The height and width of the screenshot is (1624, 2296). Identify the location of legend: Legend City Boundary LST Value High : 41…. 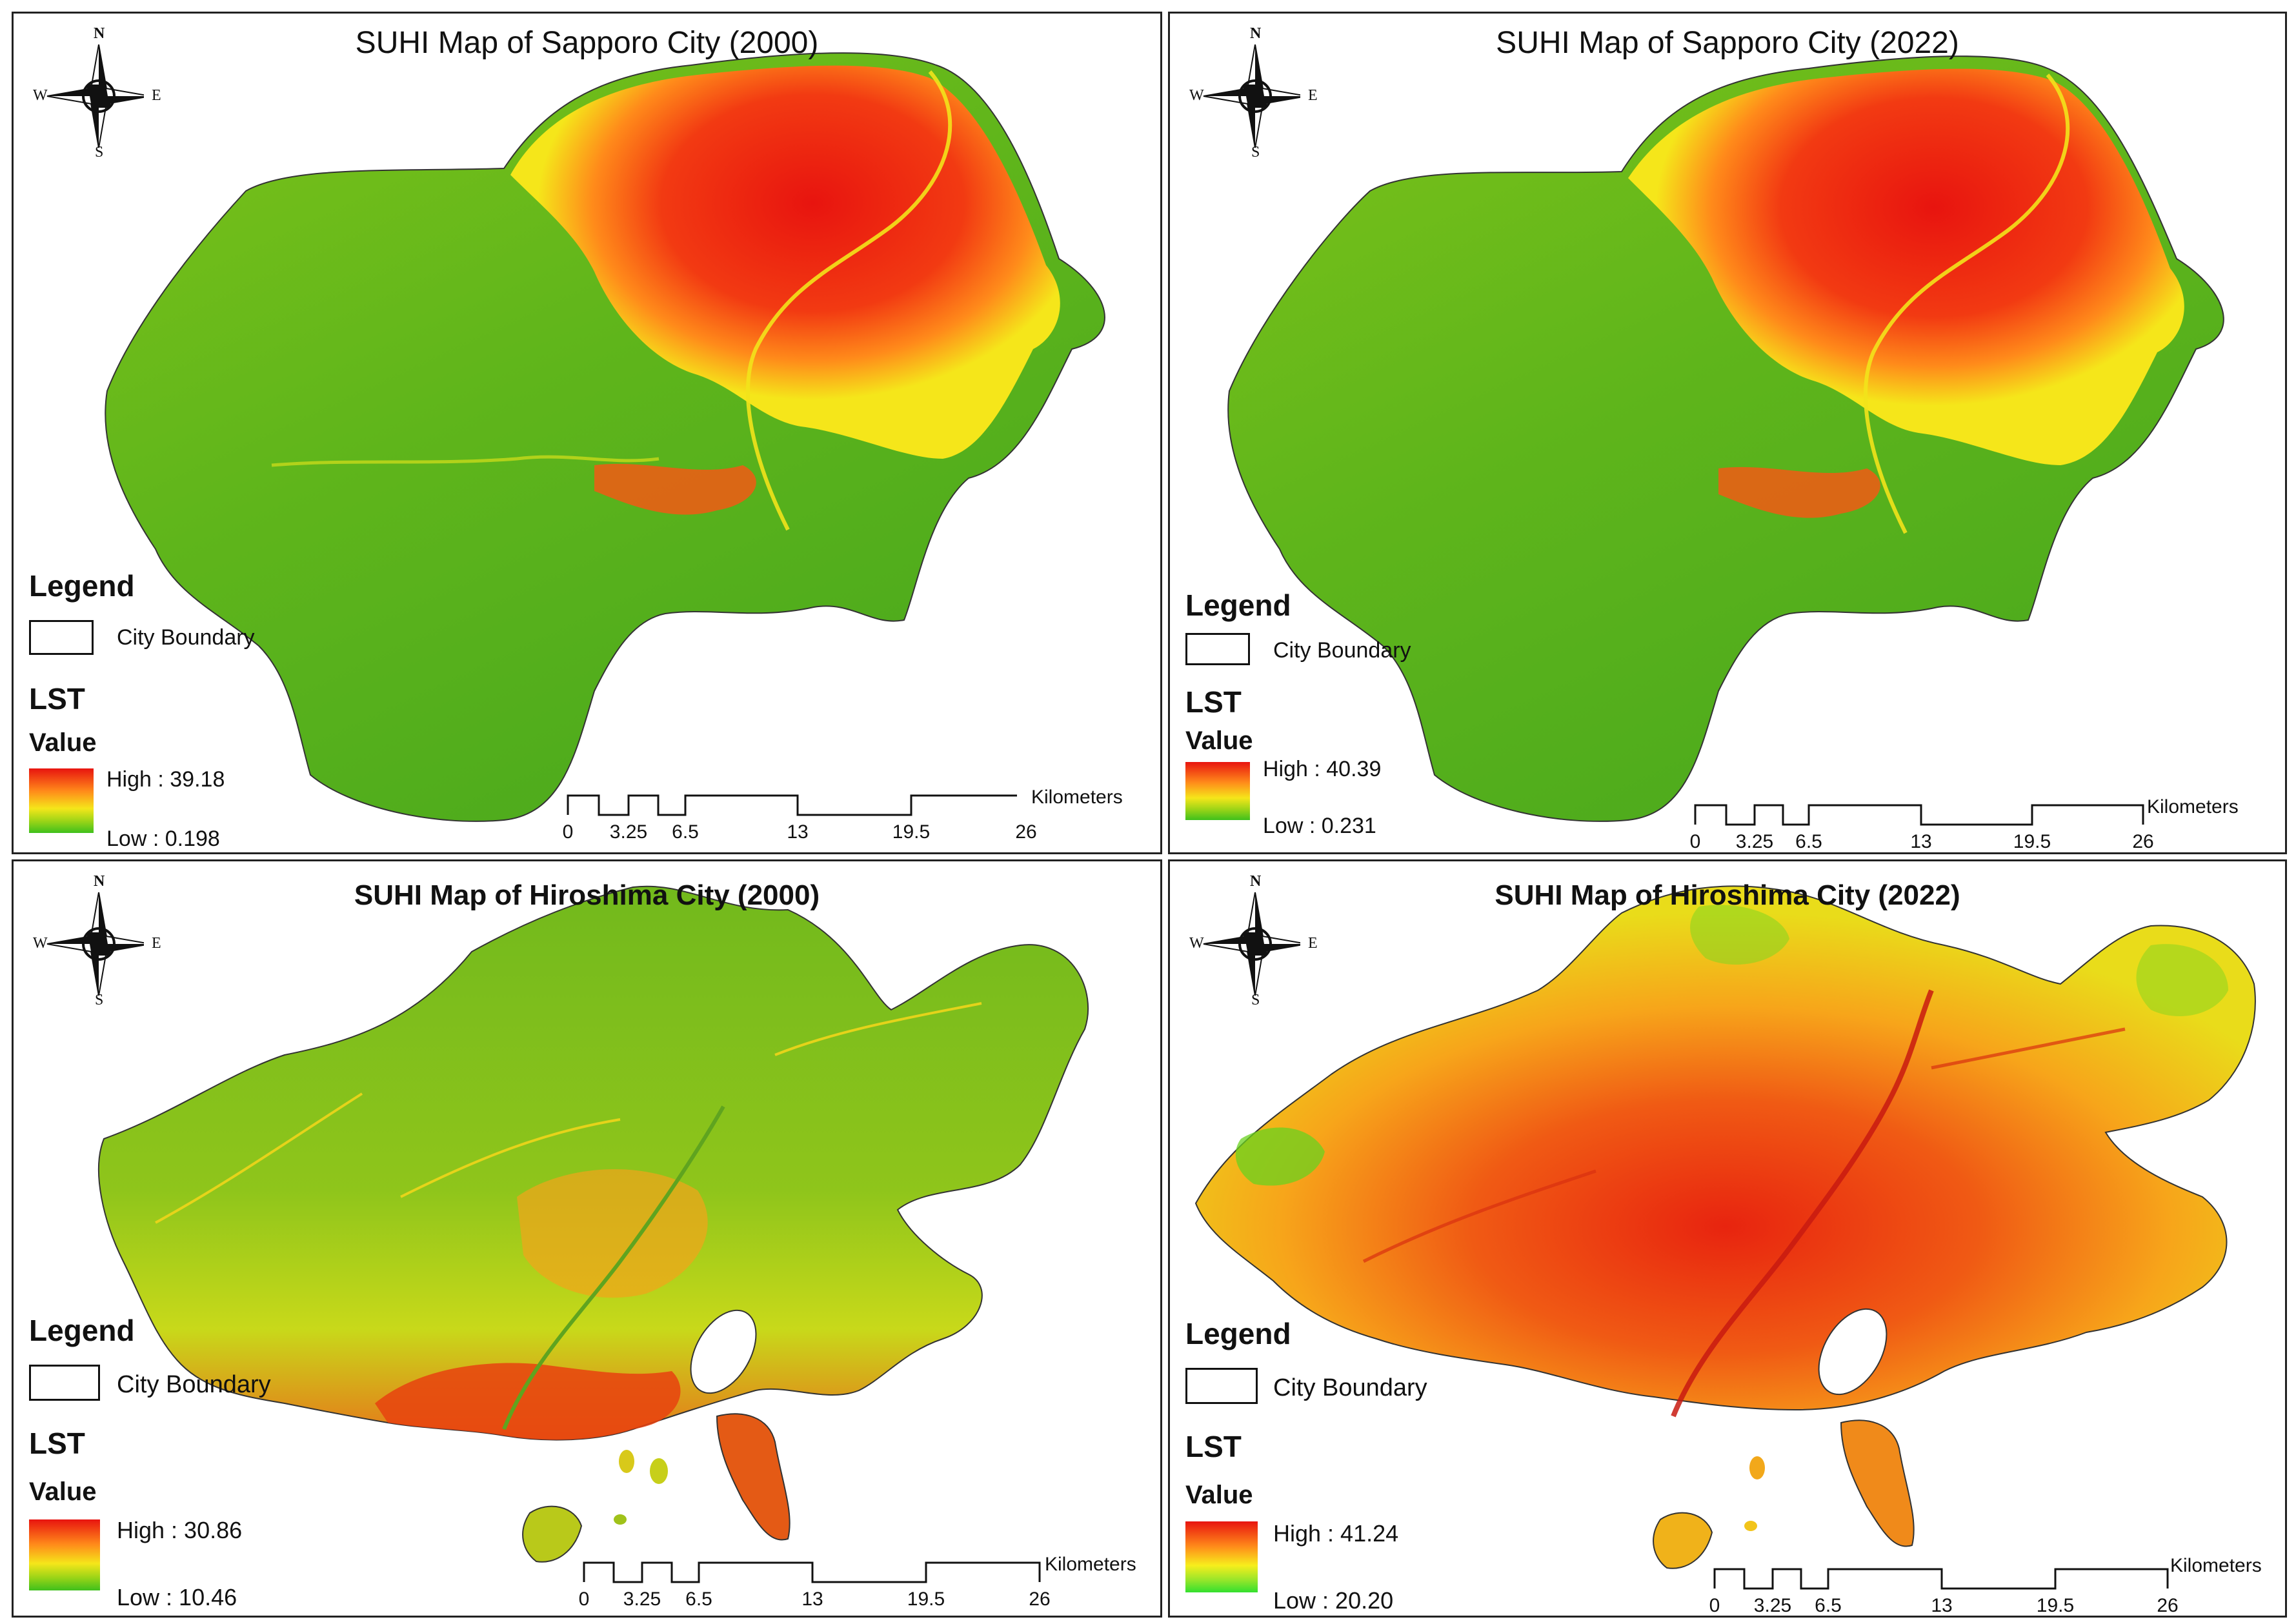
(1331, 1466).